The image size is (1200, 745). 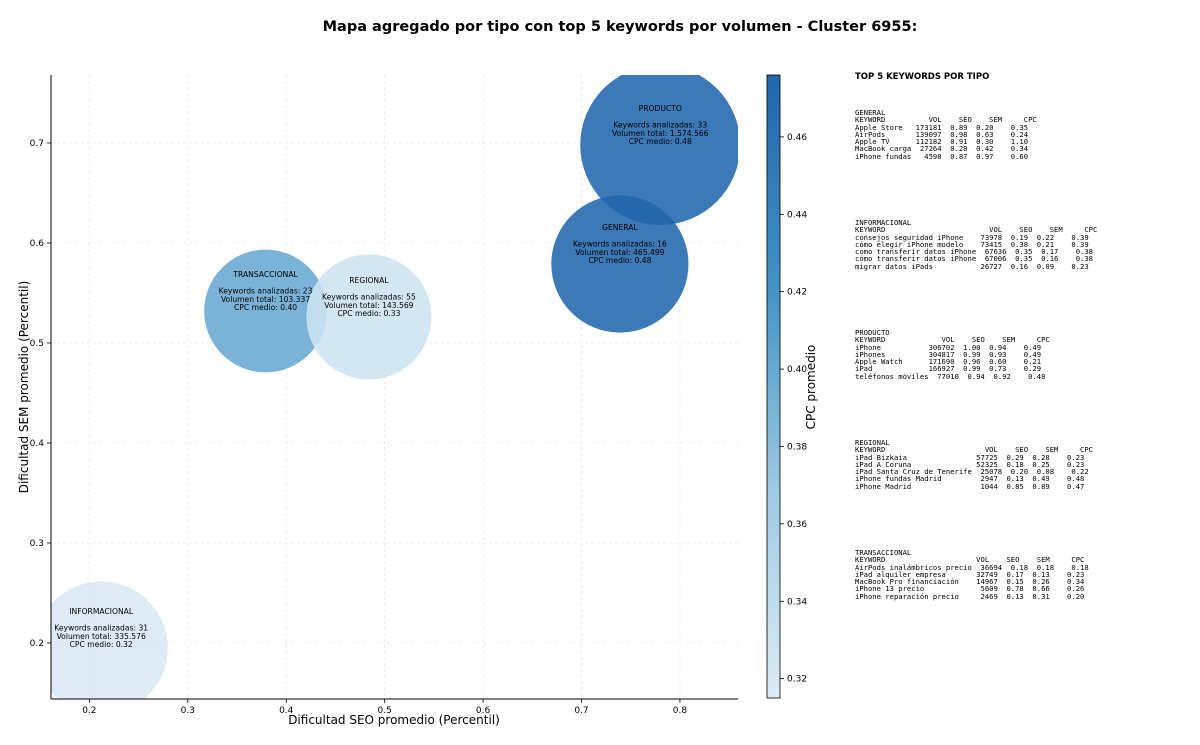 What do you see at coordinates (265, 274) in the screenshot?
I see `bubble-label-name: TRANSACCIONAL` at bounding box center [265, 274].